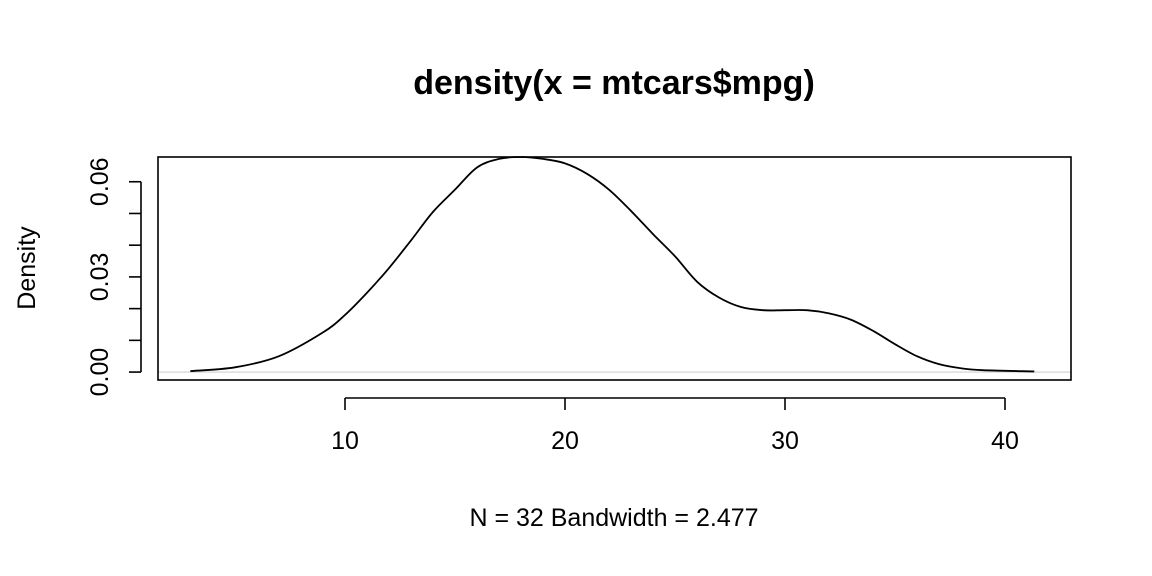  Describe the element at coordinates (785, 441) in the screenshot. I see `x-tick-label: 30` at that location.